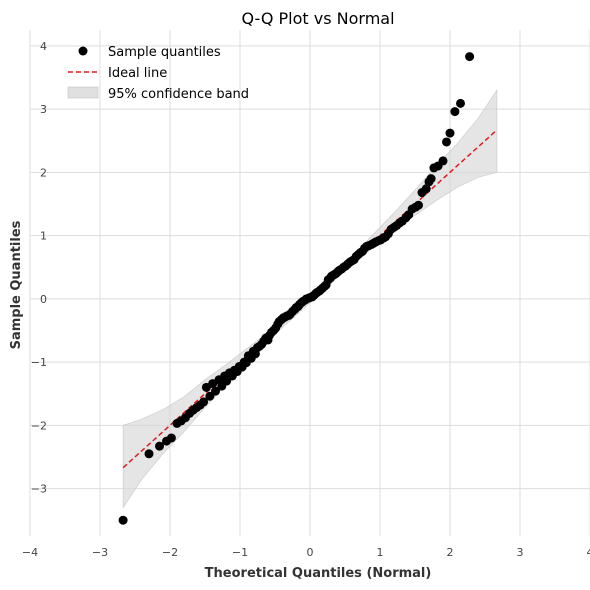 The width and height of the screenshot is (590, 590). I want to click on legend-label-sample-quantiles: Sample quantiles, so click(164, 52).